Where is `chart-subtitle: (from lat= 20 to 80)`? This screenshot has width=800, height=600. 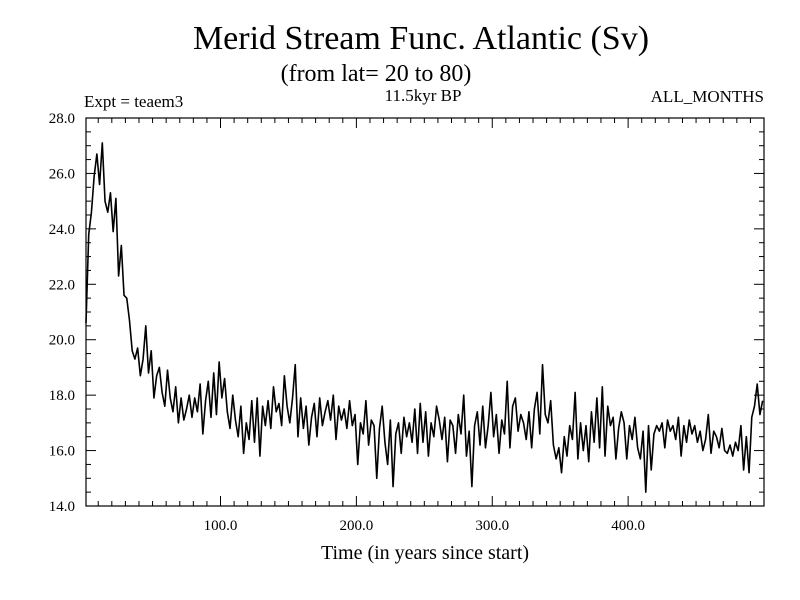 chart-subtitle: (from lat= 20 to 80) is located at coordinates (376, 74).